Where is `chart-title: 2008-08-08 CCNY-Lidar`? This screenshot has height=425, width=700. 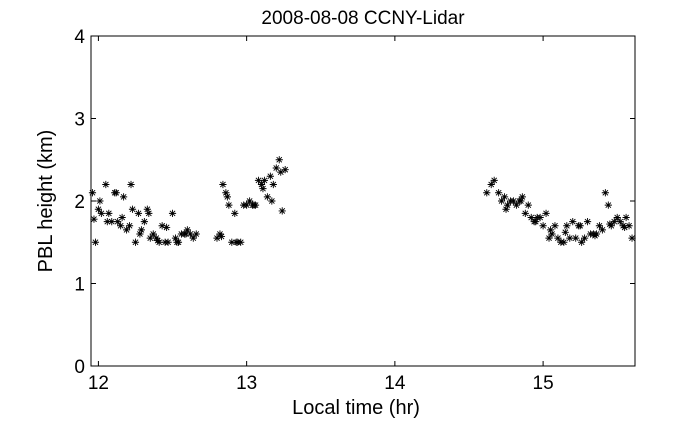
chart-title: 2008-08-08 CCNY-Lidar is located at coordinates (363, 18).